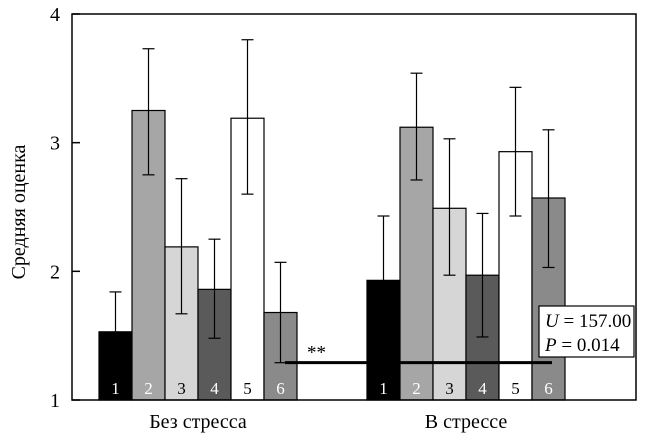 The height and width of the screenshot is (434, 647). Describe the element at coordinates (55, 15) in the screenshot. I see `y-tick-label: 4` at that location.